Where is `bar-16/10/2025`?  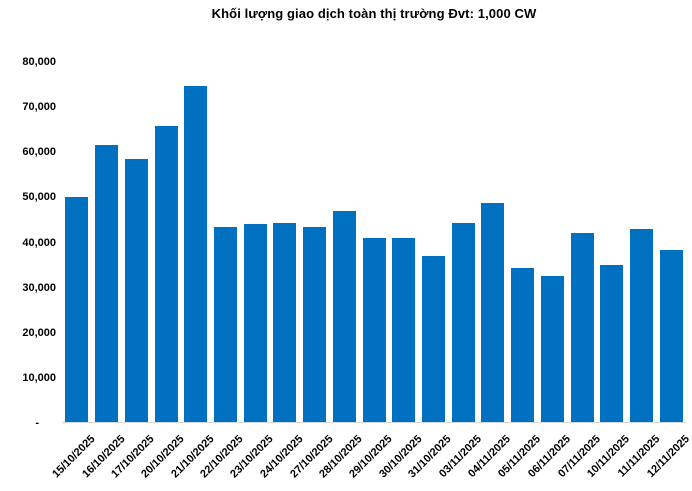 bar-16/10/2025 is located at coordinates (107, 283).